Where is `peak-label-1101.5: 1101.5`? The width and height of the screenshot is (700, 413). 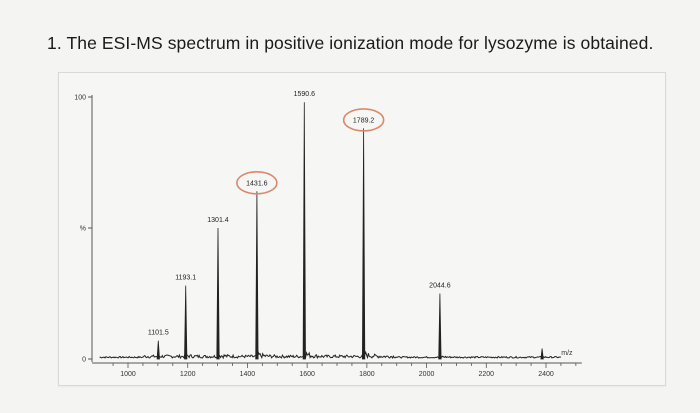
peak-label-1101.5: 1101.5 is located at coordinates (158, 333).